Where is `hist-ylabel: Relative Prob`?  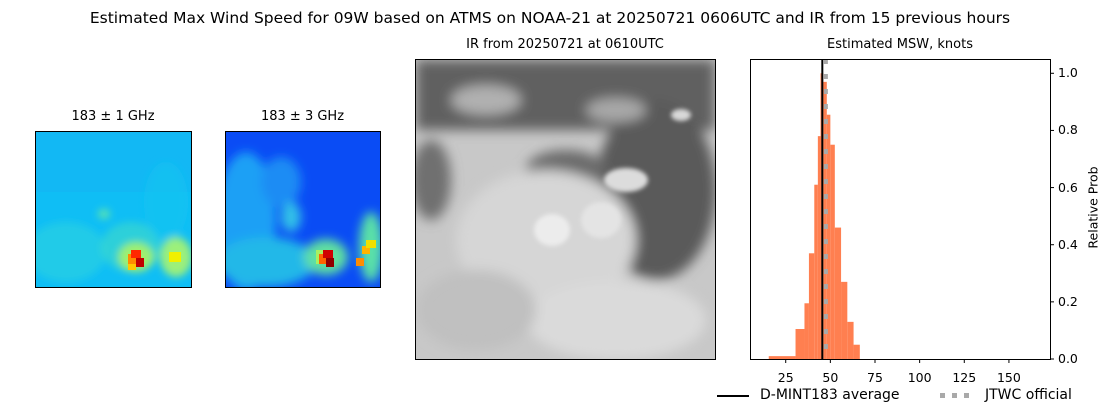 hist-ylabel: Relative Prob is located at coordinates (1092, 207).